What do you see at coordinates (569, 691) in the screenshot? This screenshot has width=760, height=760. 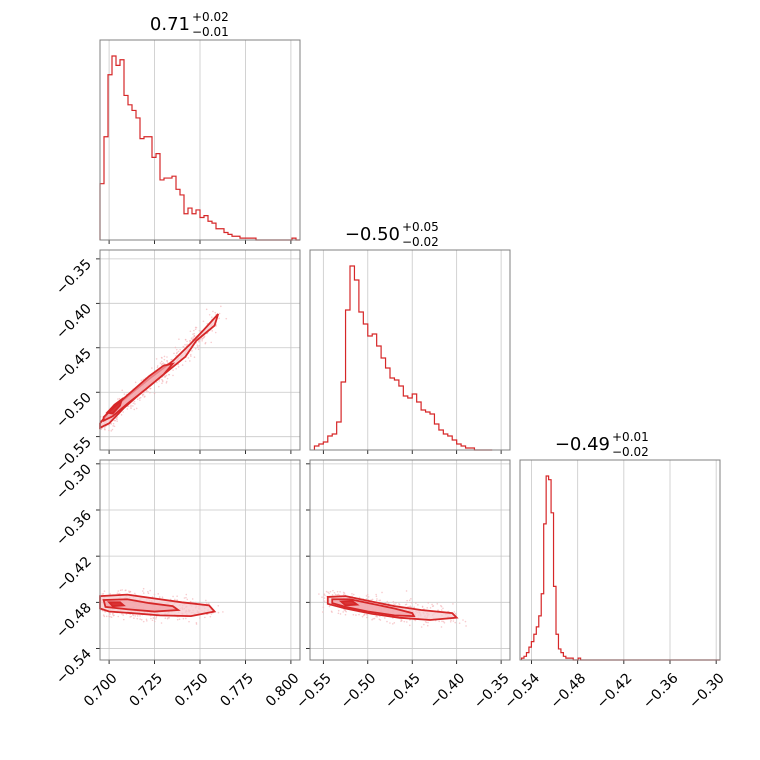 I see `x-tick-label-2-1: −0.48` at bounding box center [569, 691].